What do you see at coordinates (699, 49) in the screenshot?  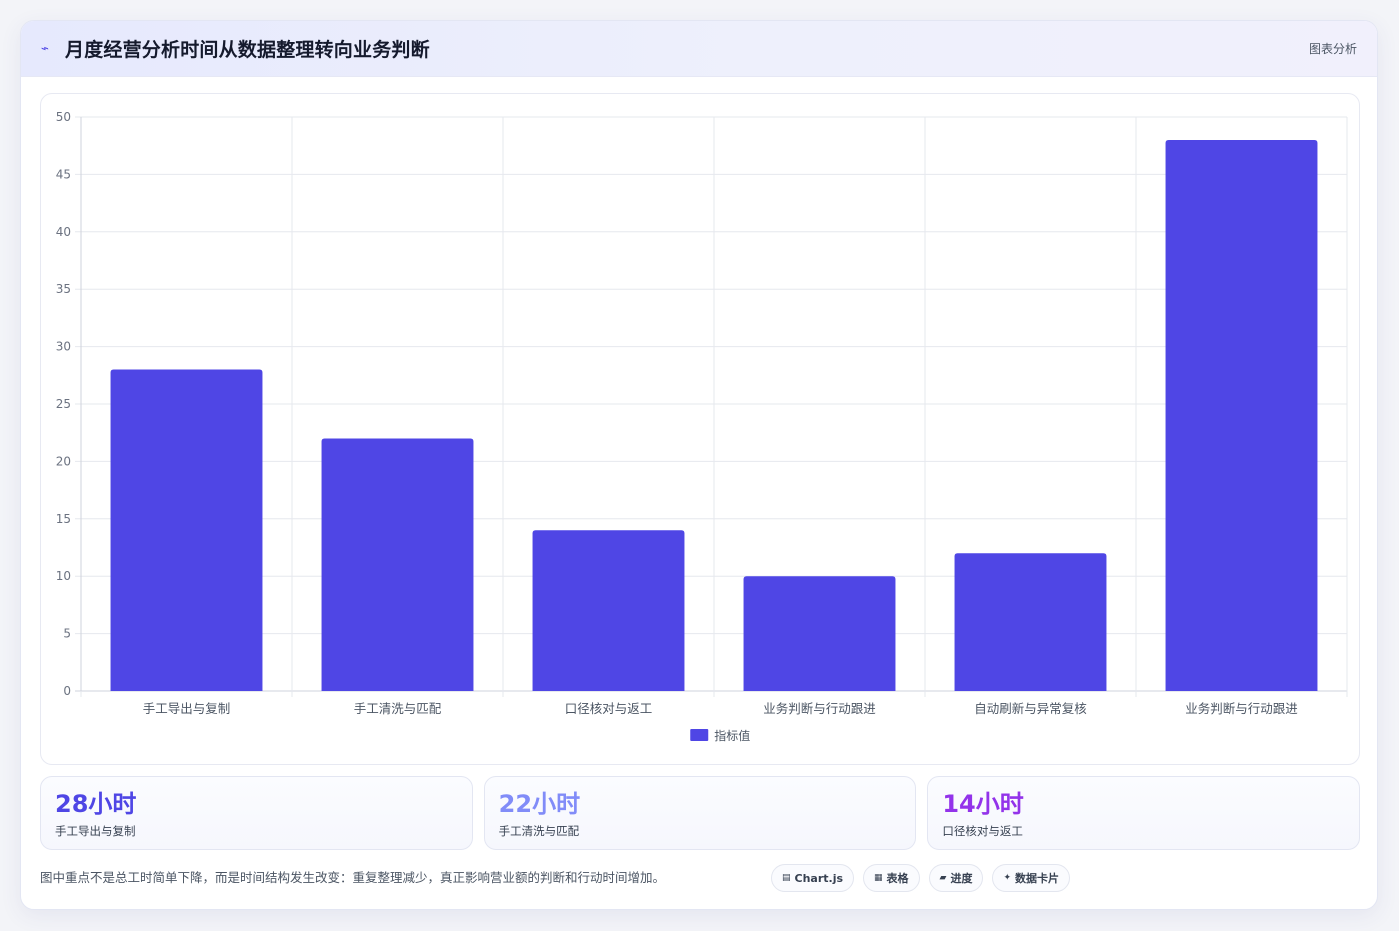 I see `card-header: ⌁ 月度经营分析时间从数据整理转向业务判断 图表分析` at bounding box center [699, 49].